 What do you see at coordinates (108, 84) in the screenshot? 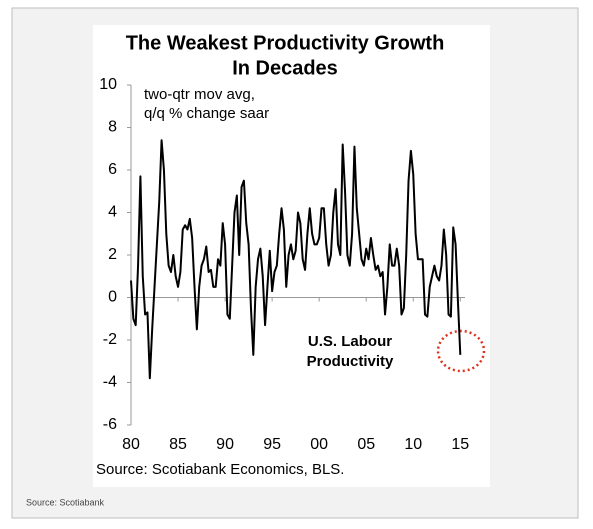
I see `y-tick-label: 10` at bounding box center [108, 84].